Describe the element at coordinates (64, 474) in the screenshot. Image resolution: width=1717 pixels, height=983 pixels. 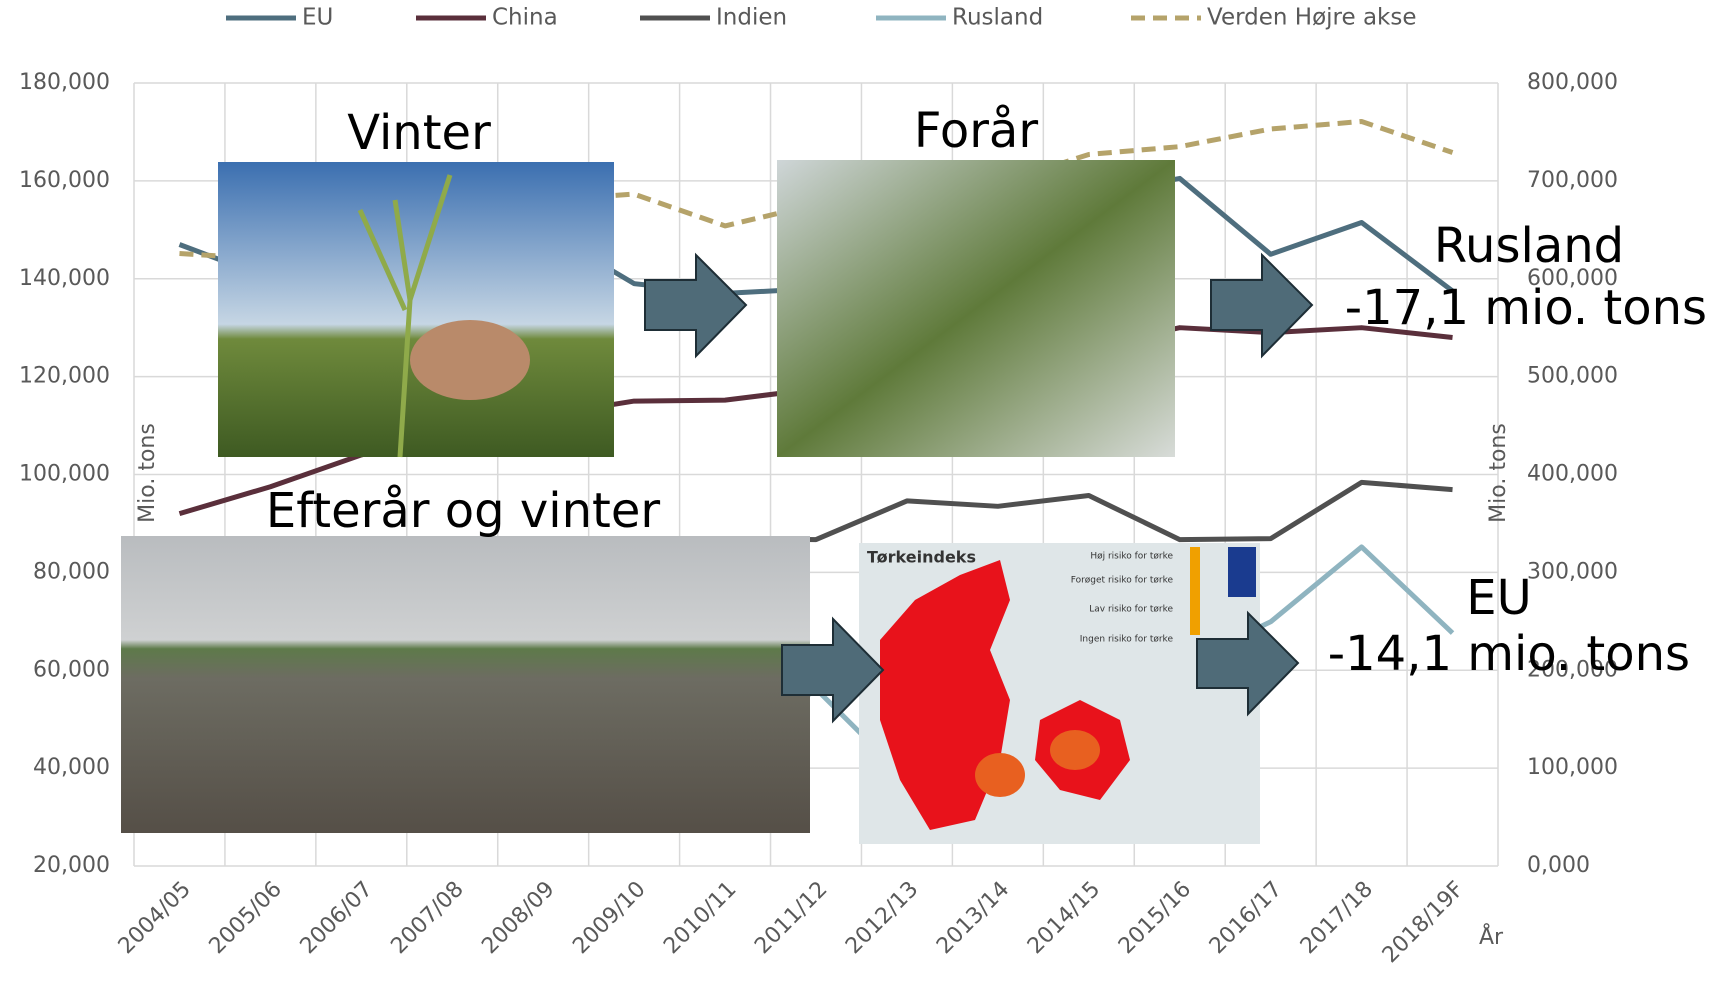
I see `y-tick-label: 100,000` at that location.